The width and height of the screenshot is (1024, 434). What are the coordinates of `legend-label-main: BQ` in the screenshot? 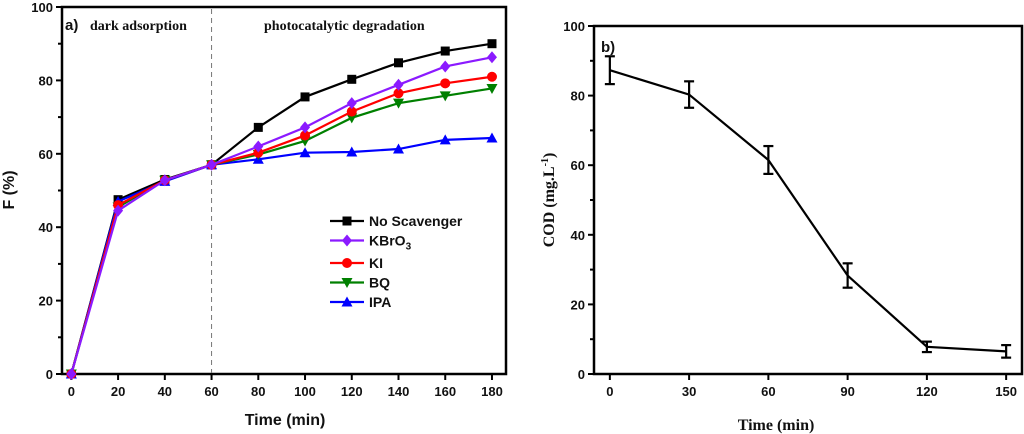 It's located at (379, 283).